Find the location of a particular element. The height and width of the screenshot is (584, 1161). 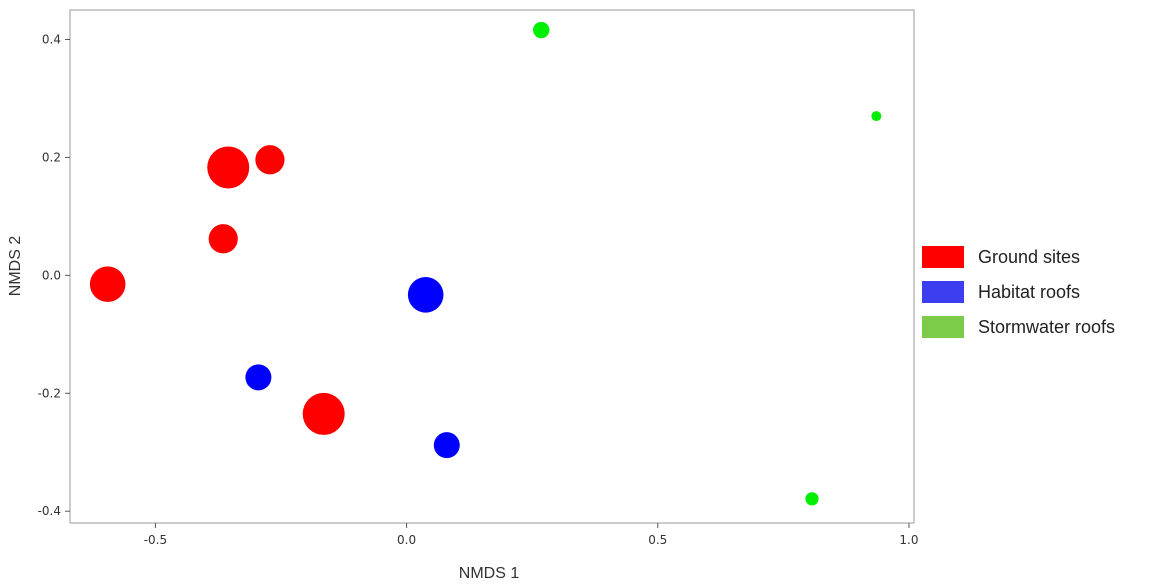

y-axis-title: NMDS 2 is located at coordinates (15, 266).